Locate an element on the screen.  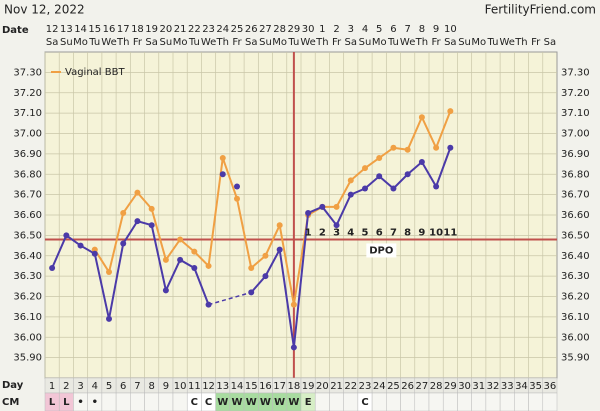
date-label: 27 is located at coordinates (265, 29).